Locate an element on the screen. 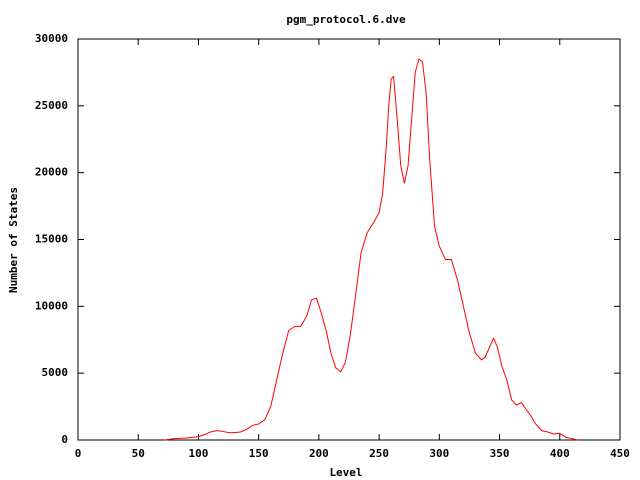  x-tick-label: 200 is located at coordinates (319, 453).